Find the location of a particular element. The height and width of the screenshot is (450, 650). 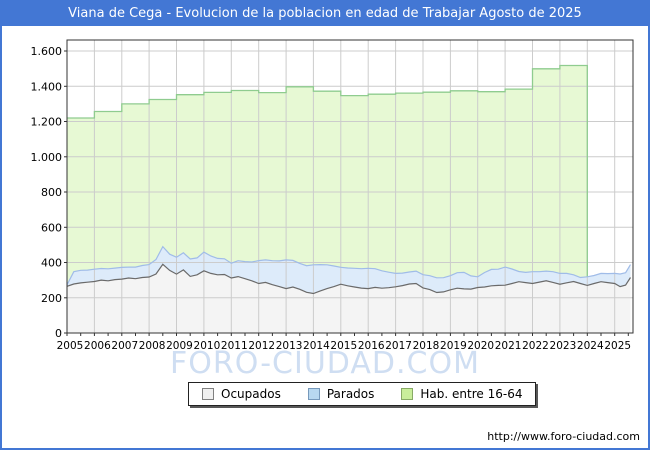

x-tick-label: 2017 is located at coordinates (398, 346).